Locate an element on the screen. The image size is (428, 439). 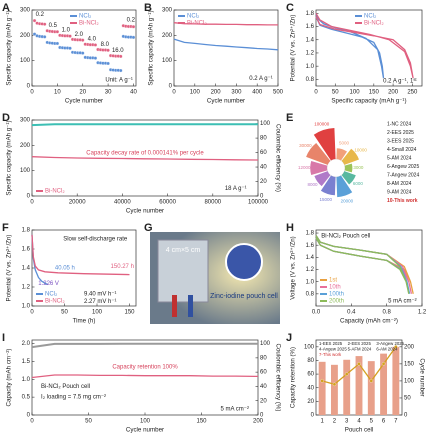
value-label: 3000 is located at coordinates (358, 167).